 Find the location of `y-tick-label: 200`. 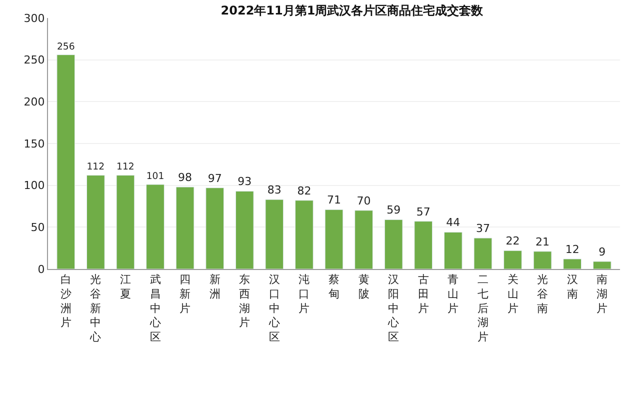

y-tick-label: 200 is located at coordinates (34, 102).